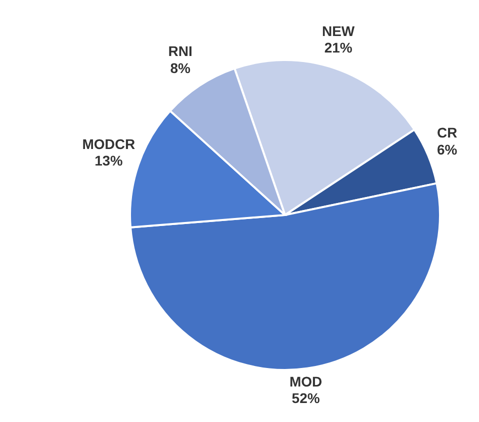 This screenshot has height=422, width=479. I want to click on slice-label: NEW, so click(339, 30).